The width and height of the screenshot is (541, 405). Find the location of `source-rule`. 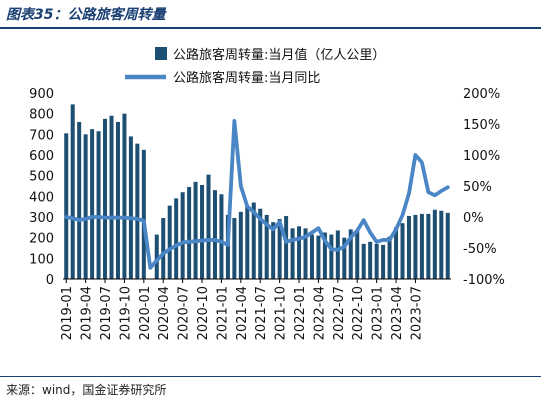

source-rule is located at coordinates (270, 376).